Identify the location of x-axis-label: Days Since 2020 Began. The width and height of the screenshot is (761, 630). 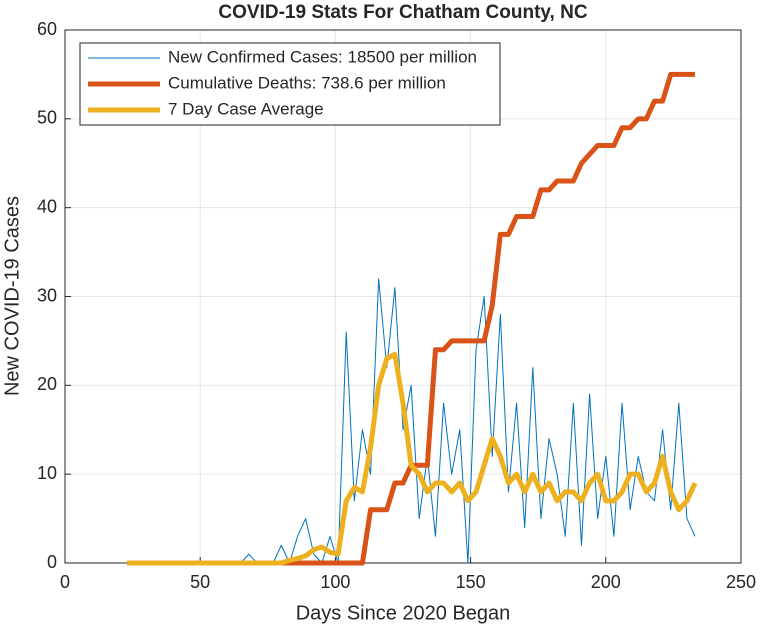
(403, 613).